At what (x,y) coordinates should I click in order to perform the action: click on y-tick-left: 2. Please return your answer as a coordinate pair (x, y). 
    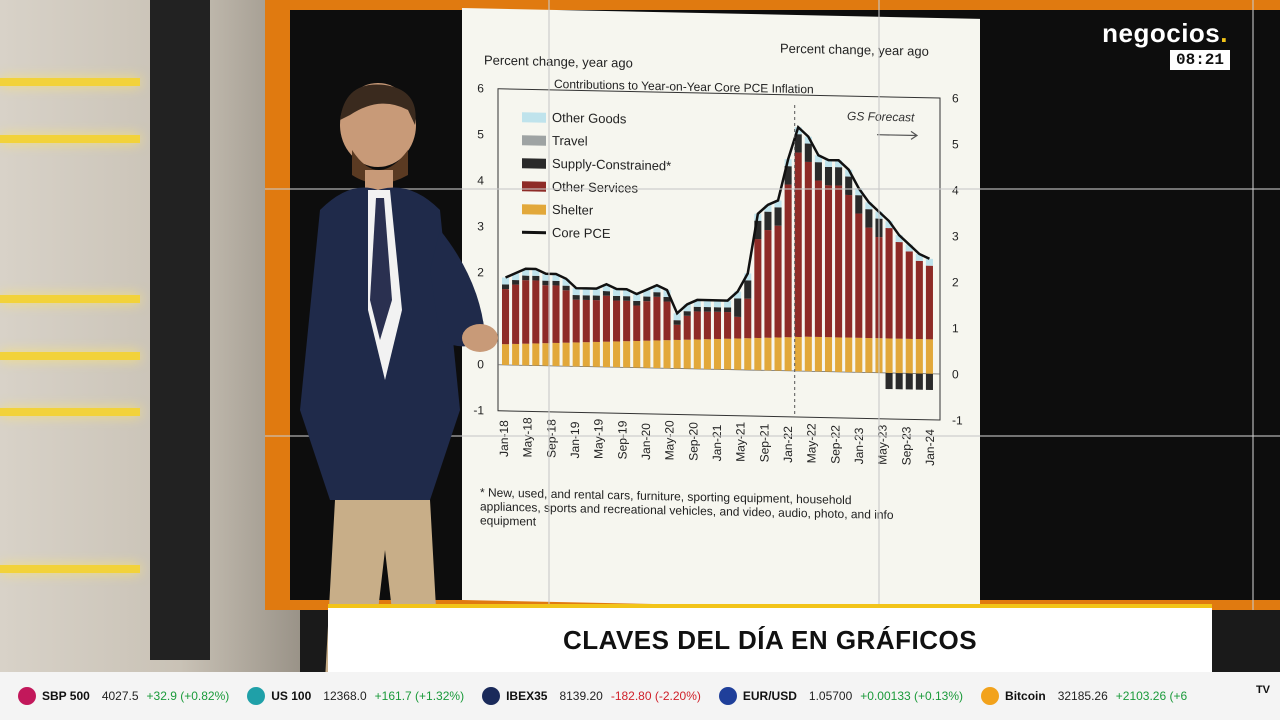
    Looking at the image, I should click on (480, 272).